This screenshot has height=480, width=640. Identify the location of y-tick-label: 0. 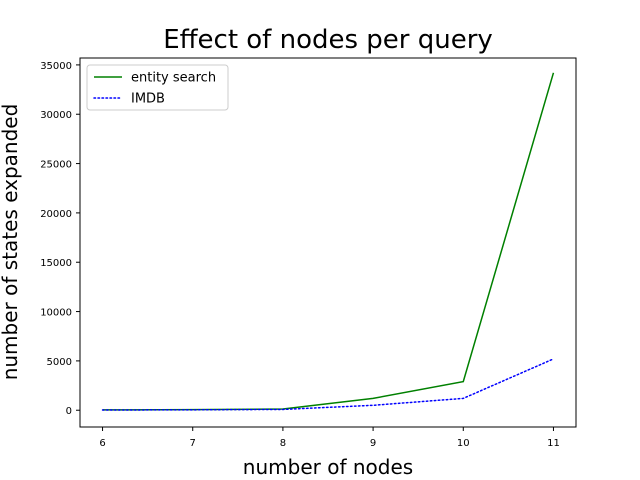
(69, 411).